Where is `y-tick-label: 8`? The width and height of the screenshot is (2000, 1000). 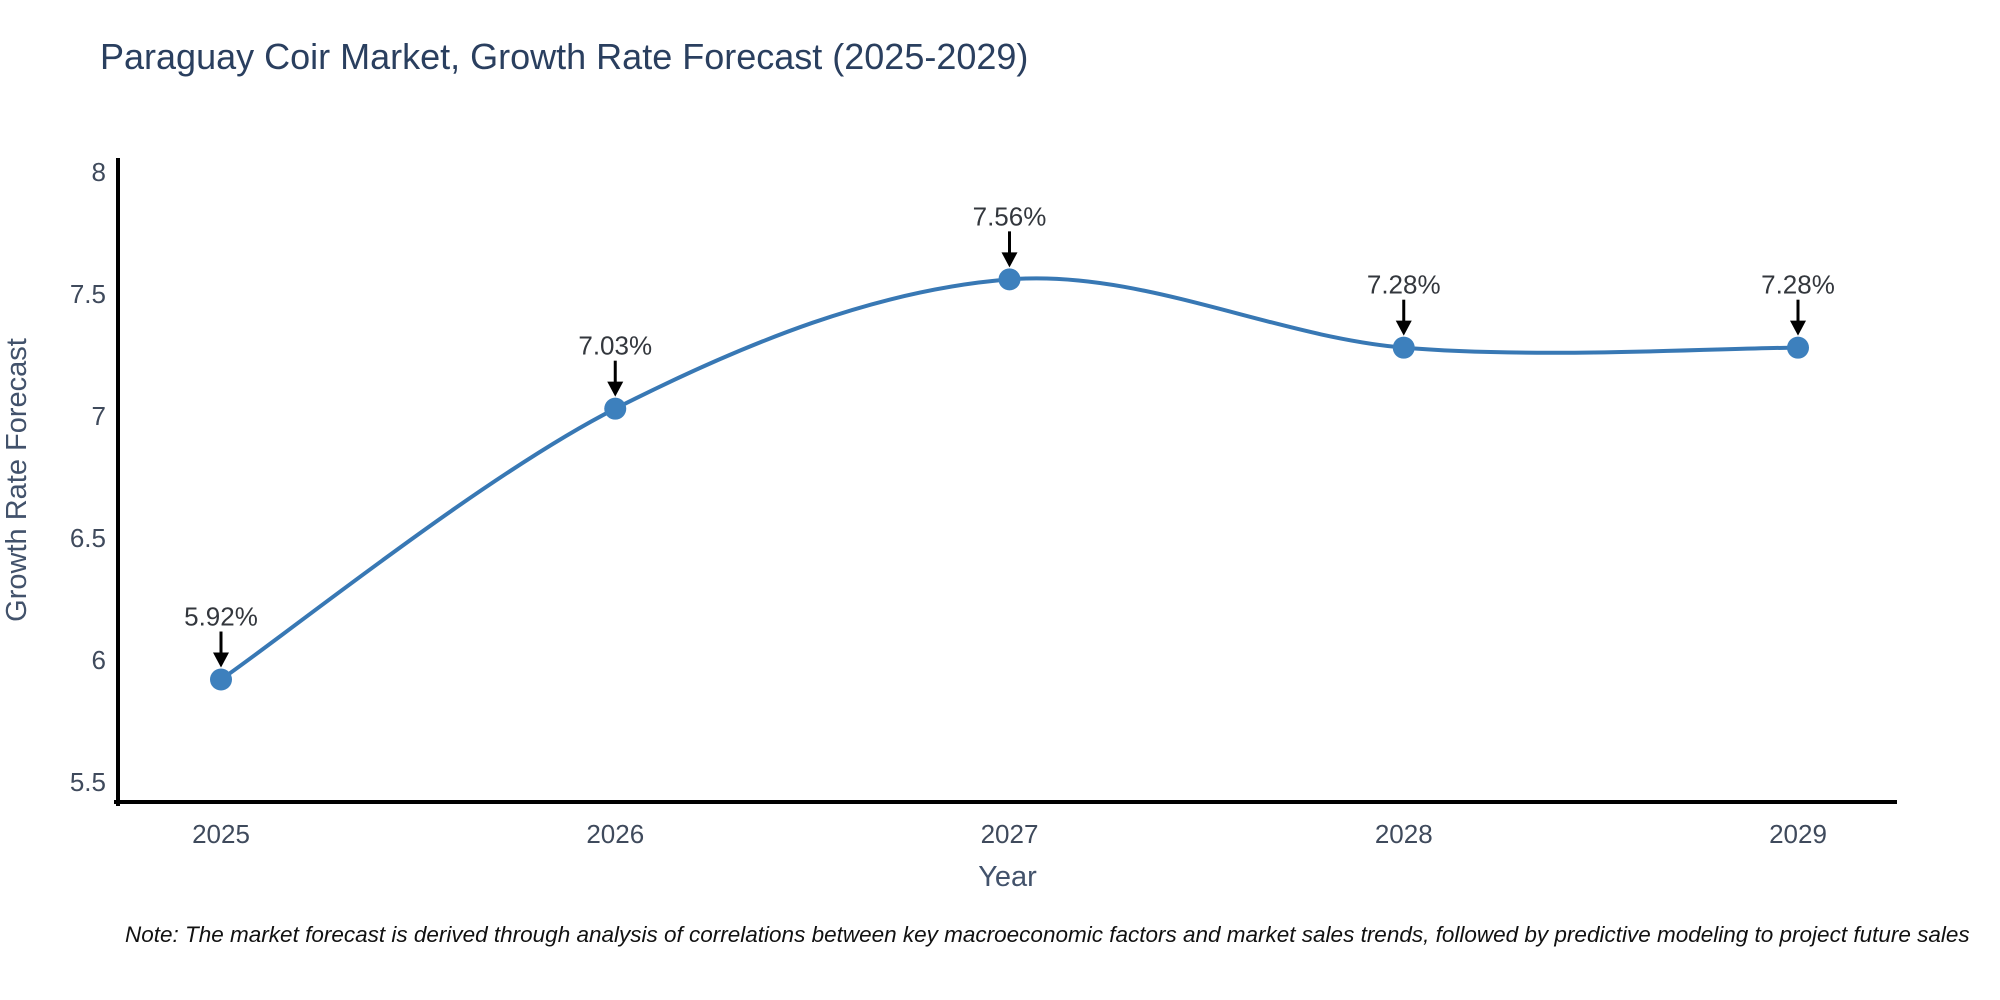 y-tick-label: 8 is located at coordinates (99, 172).